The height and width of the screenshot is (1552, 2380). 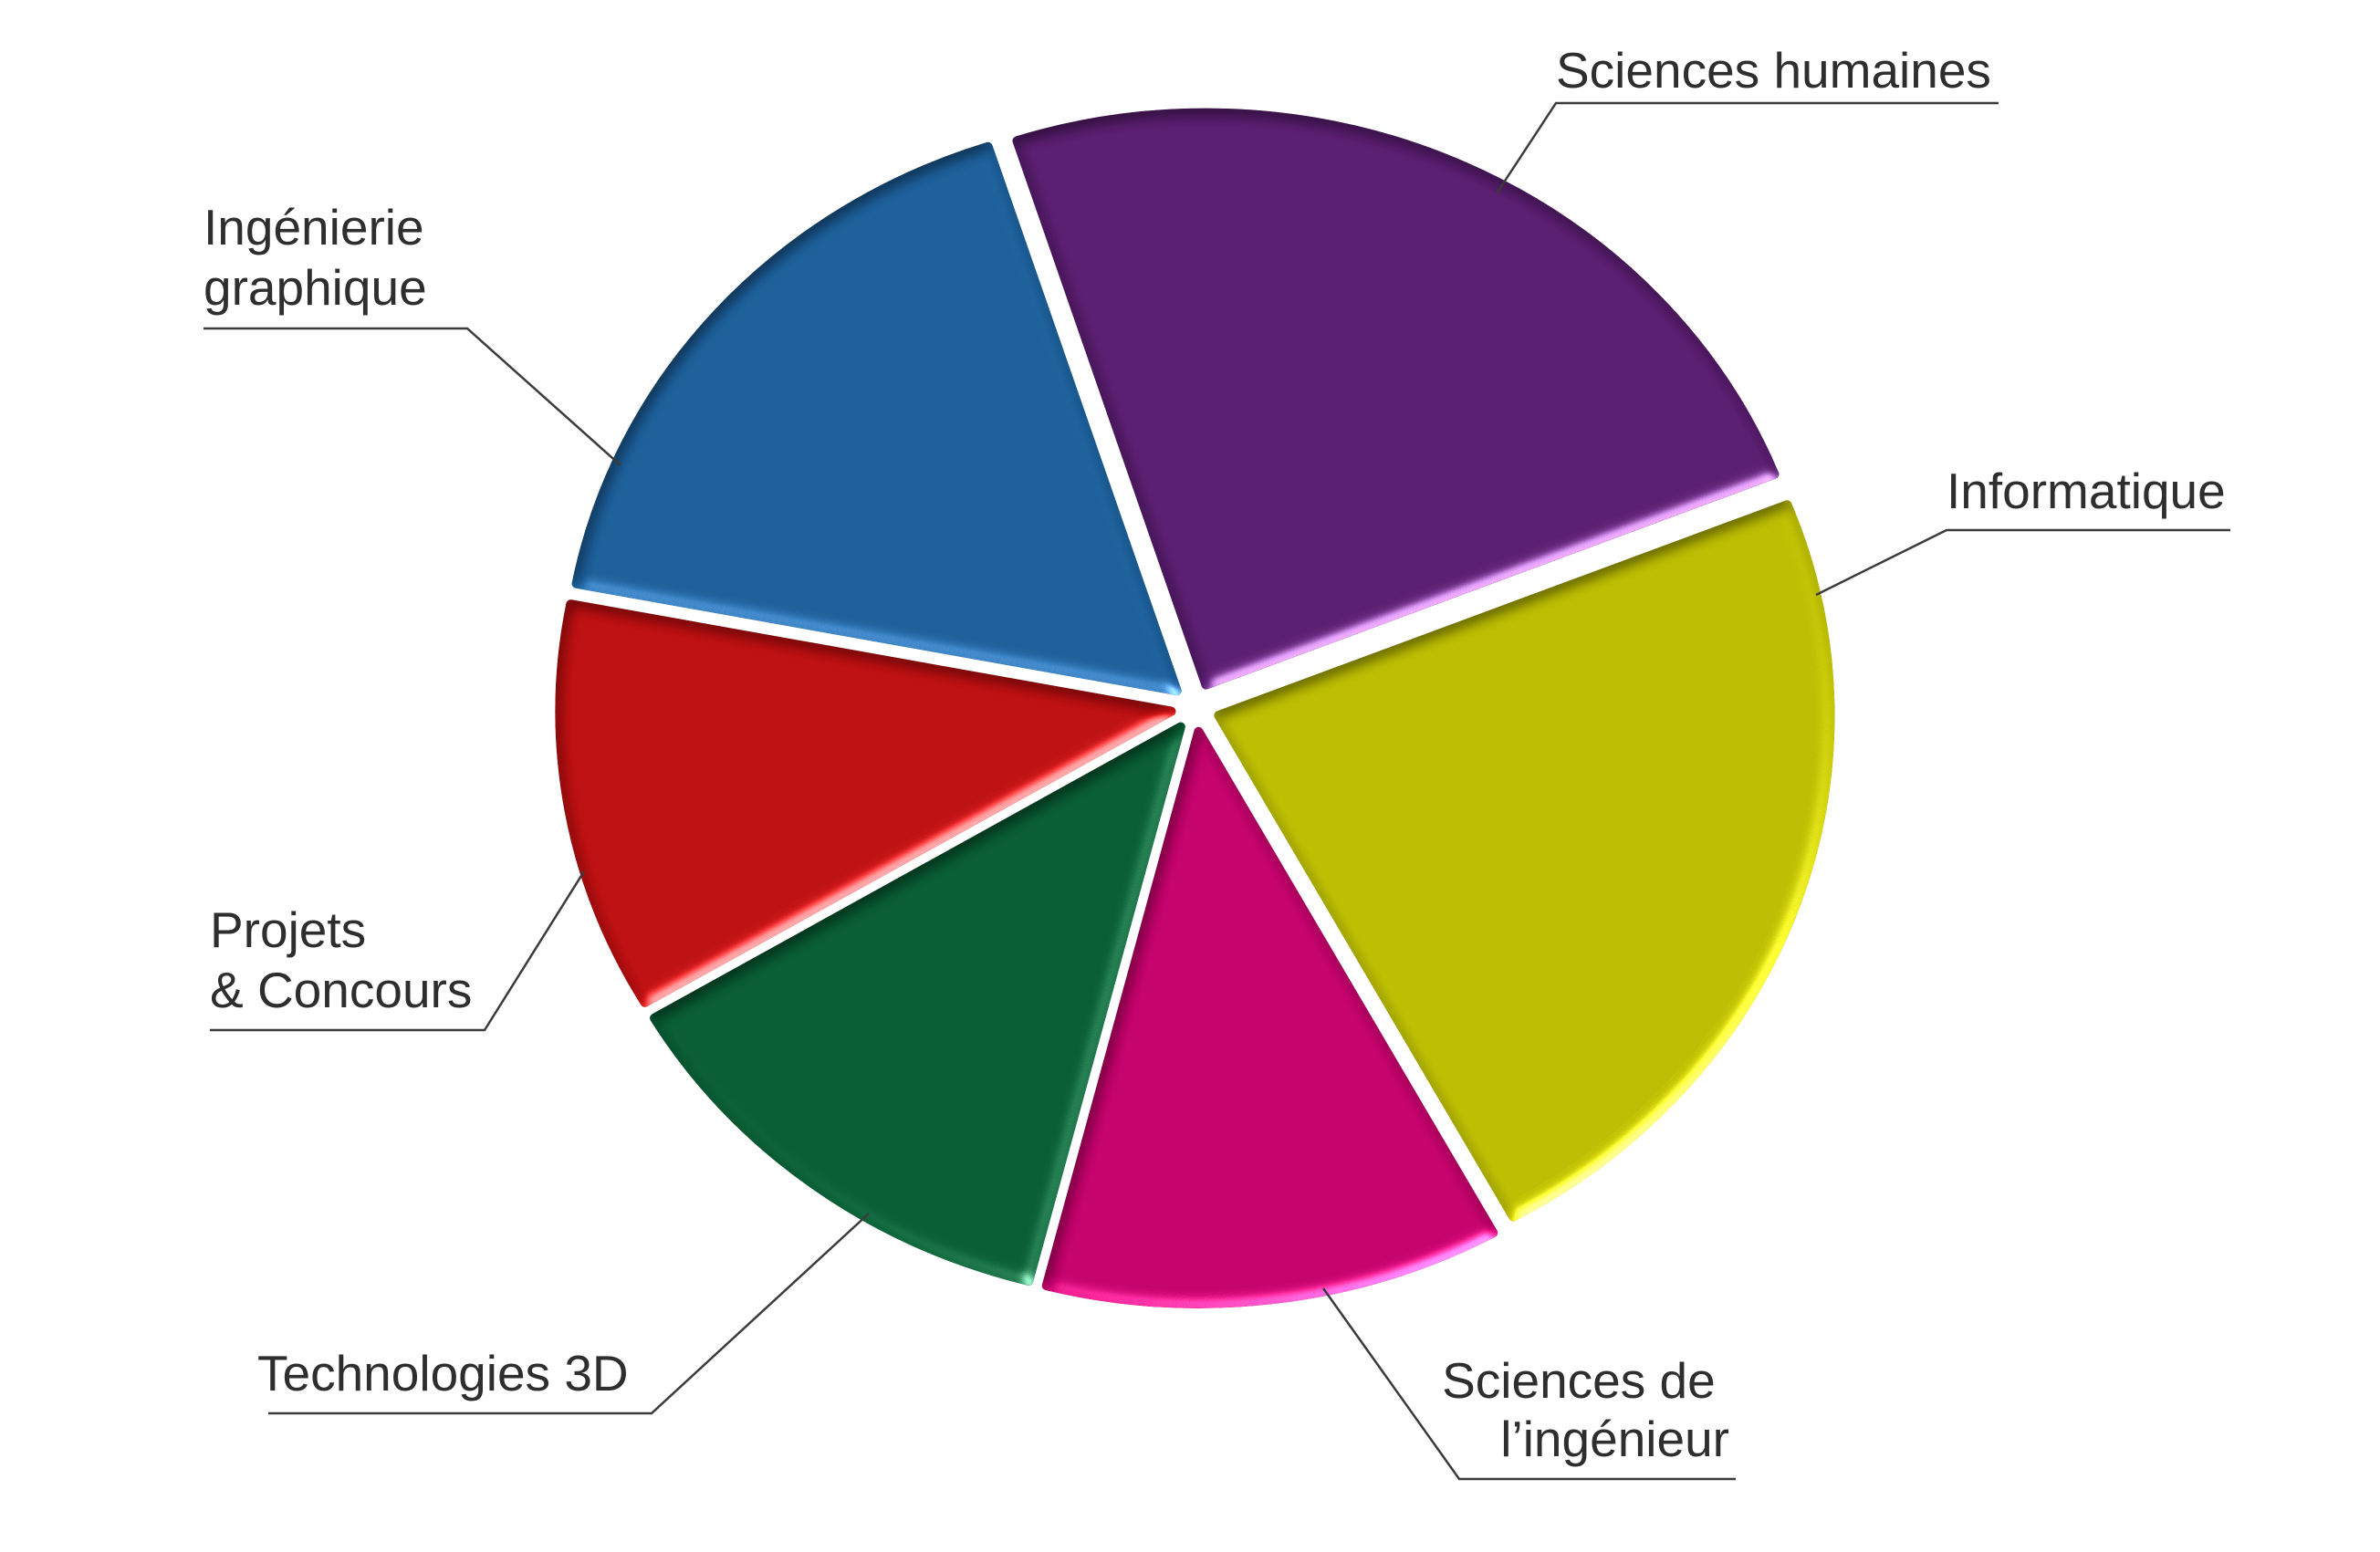 I want to click on leader-line-sciences-humaines, so click(x=1747, y=148).